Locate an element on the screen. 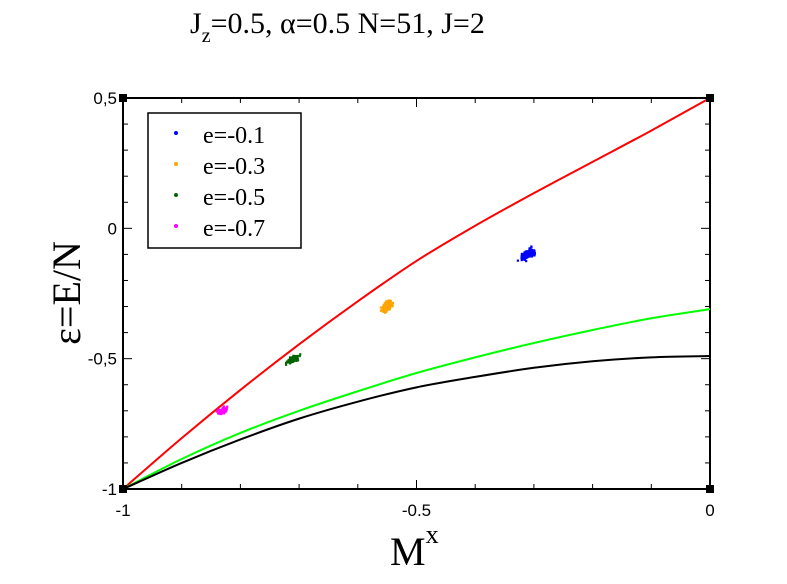  legend-entry: e=-0.5 is located at coordinates (219, 198).